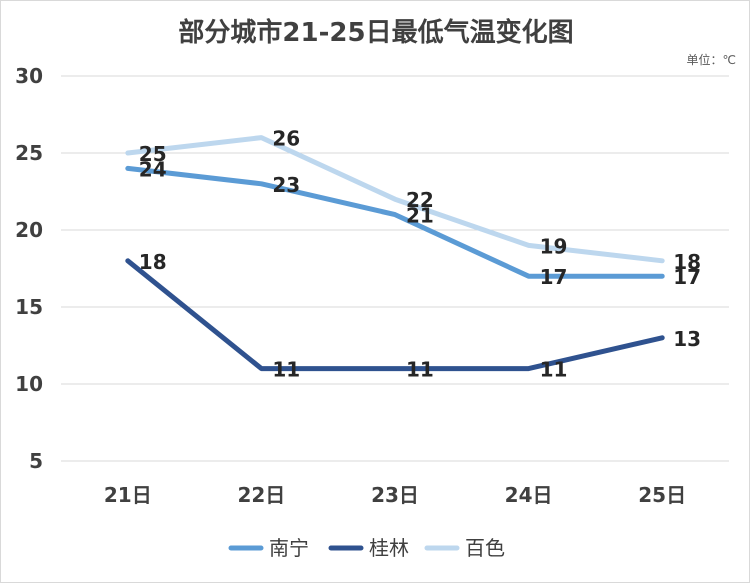  Describe the element at coordinates (420, 200) in the screenshot. I see `data-label: 22` at that location.